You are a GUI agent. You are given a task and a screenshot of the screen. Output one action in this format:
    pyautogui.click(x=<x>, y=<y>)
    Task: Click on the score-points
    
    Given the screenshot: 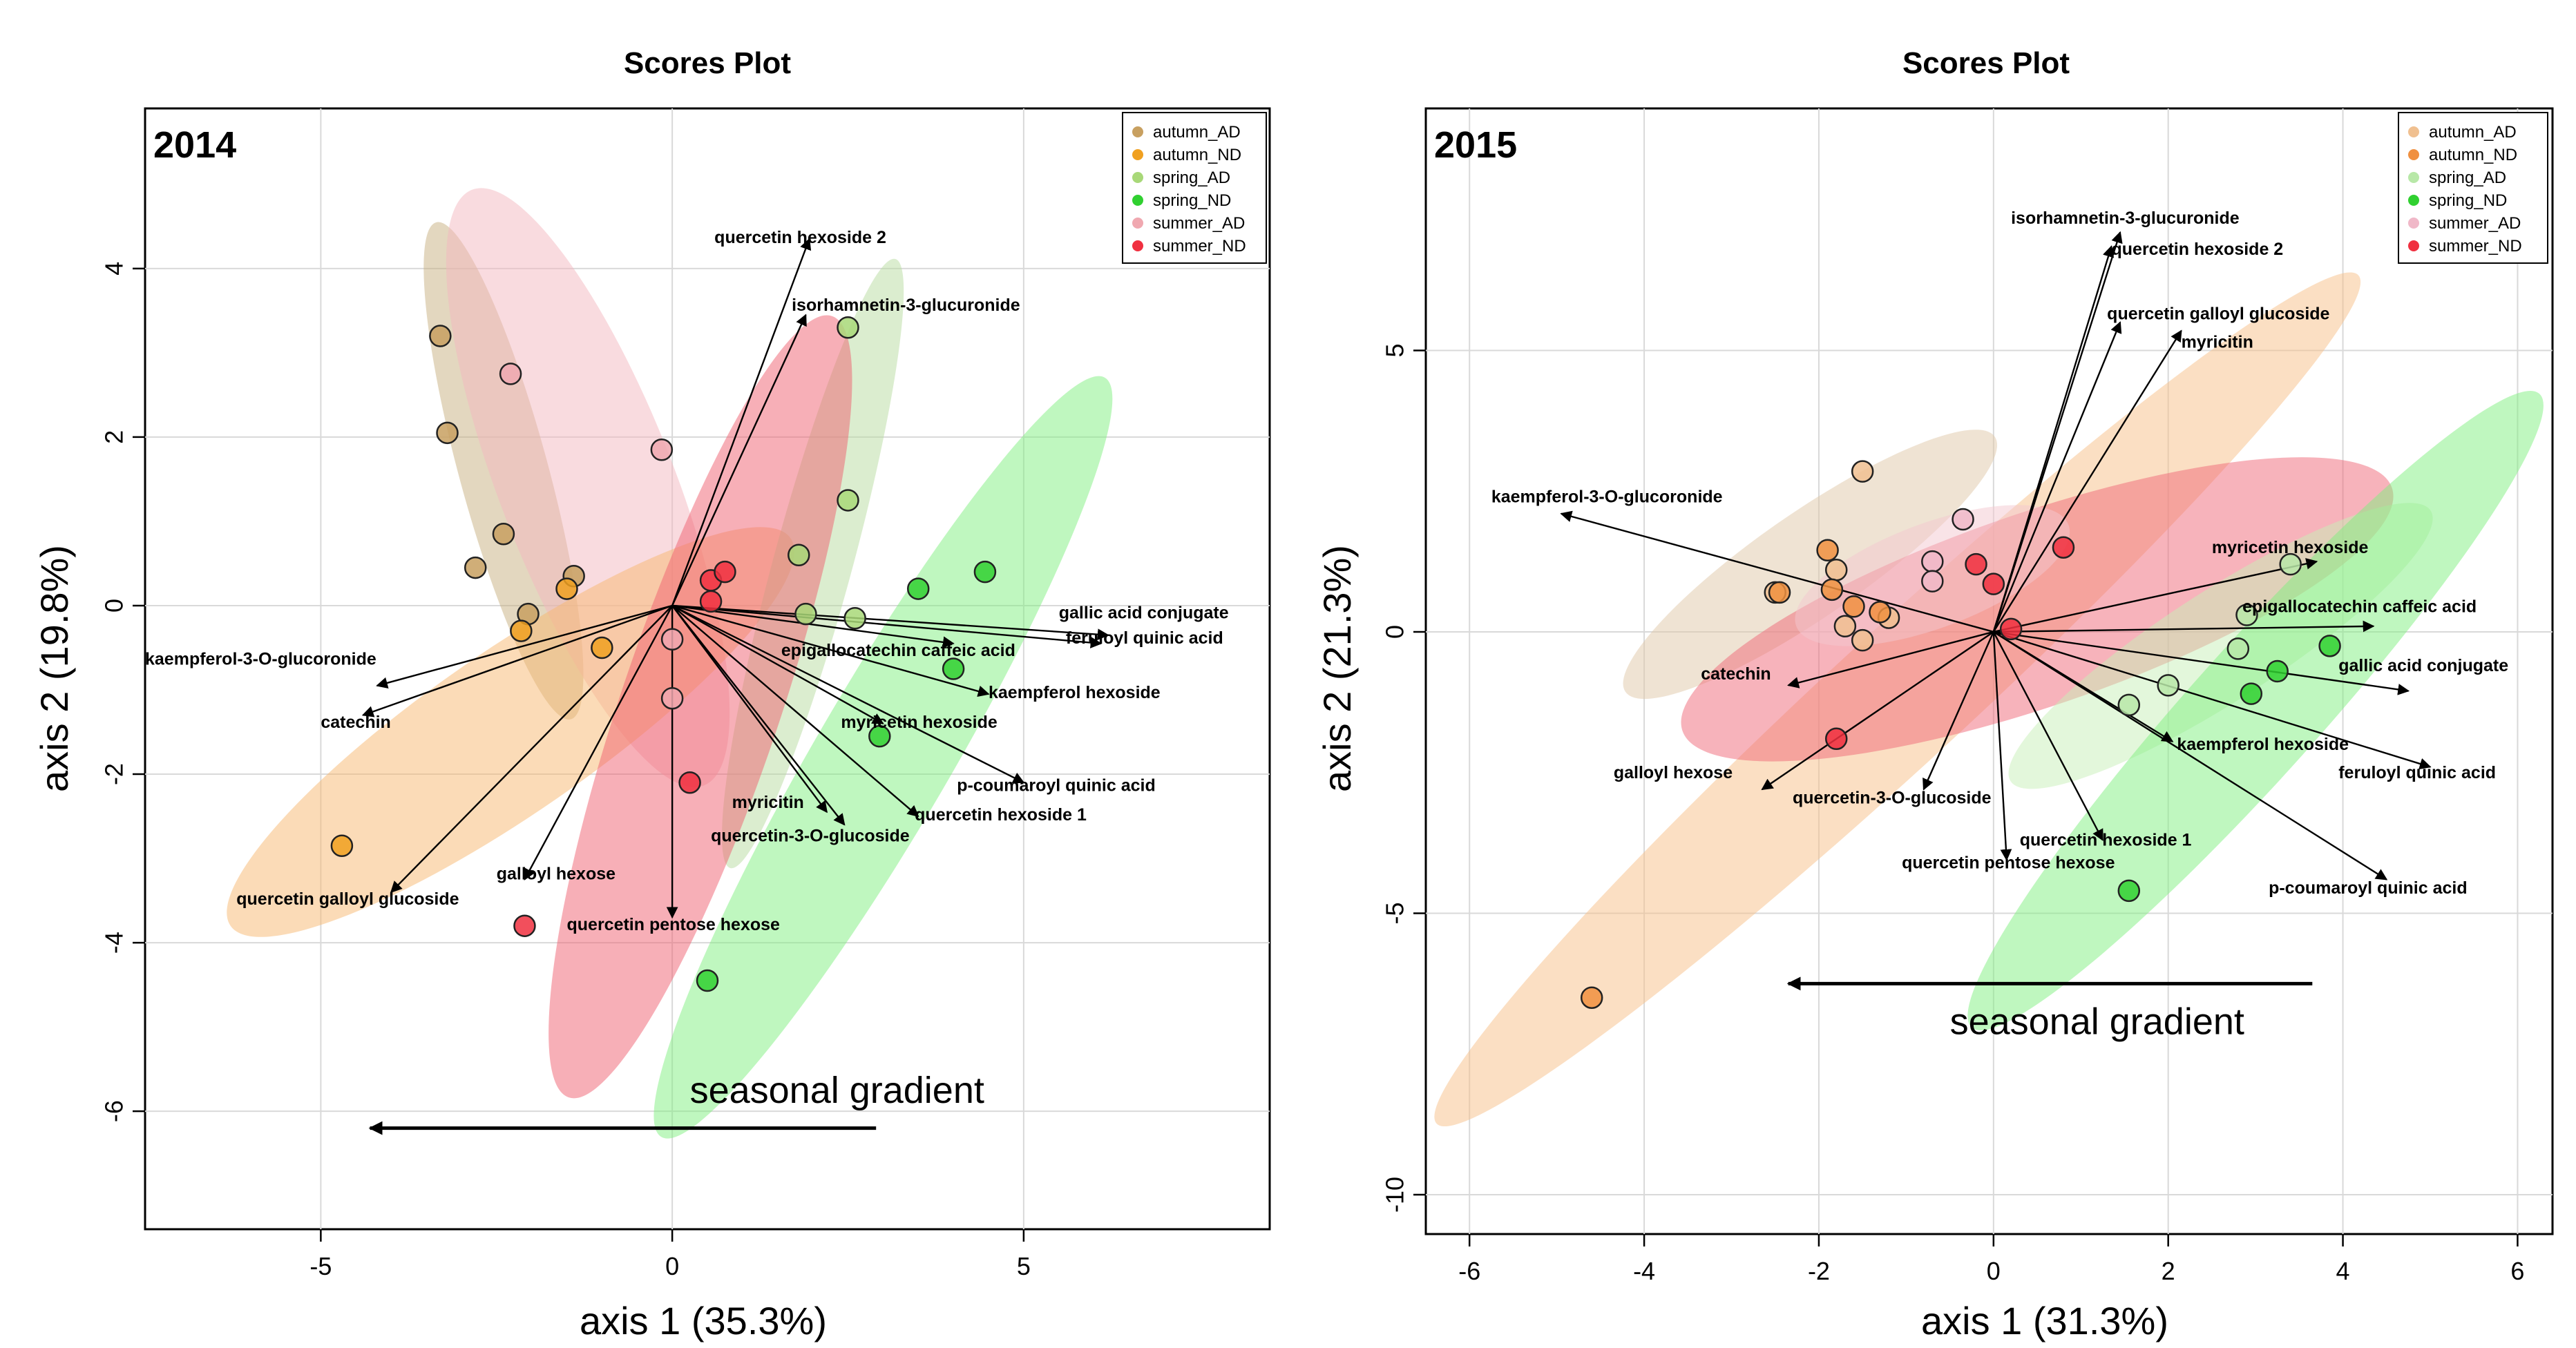 What is the action you would take?
    pyautogui.click(x=663, y=654)
    